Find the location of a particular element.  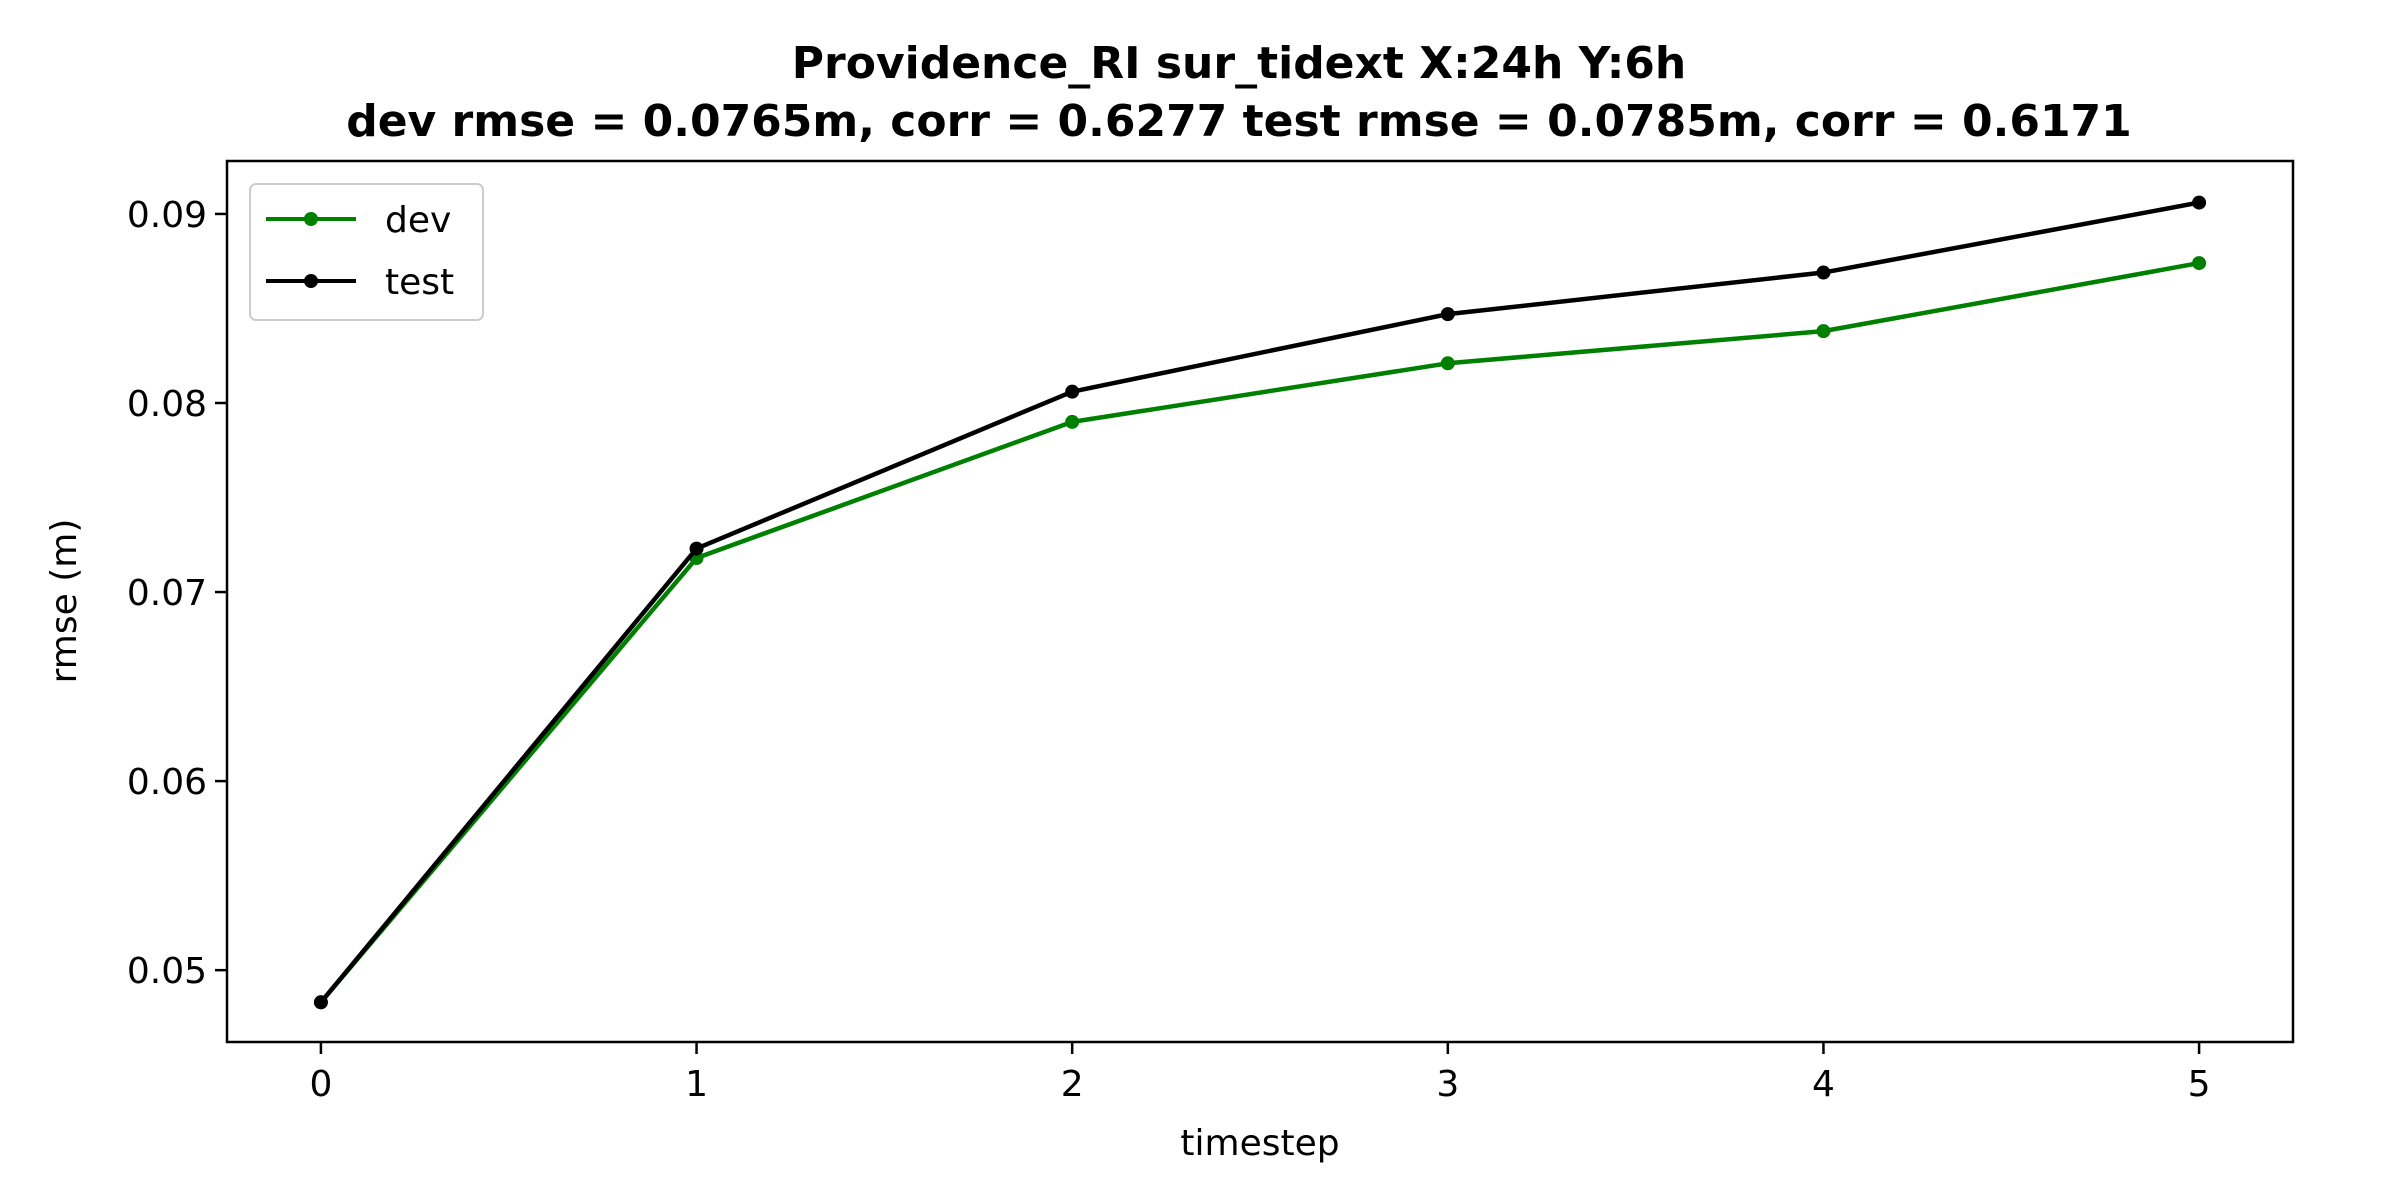

legend-dev-marker is located at coordinates (311, 219).